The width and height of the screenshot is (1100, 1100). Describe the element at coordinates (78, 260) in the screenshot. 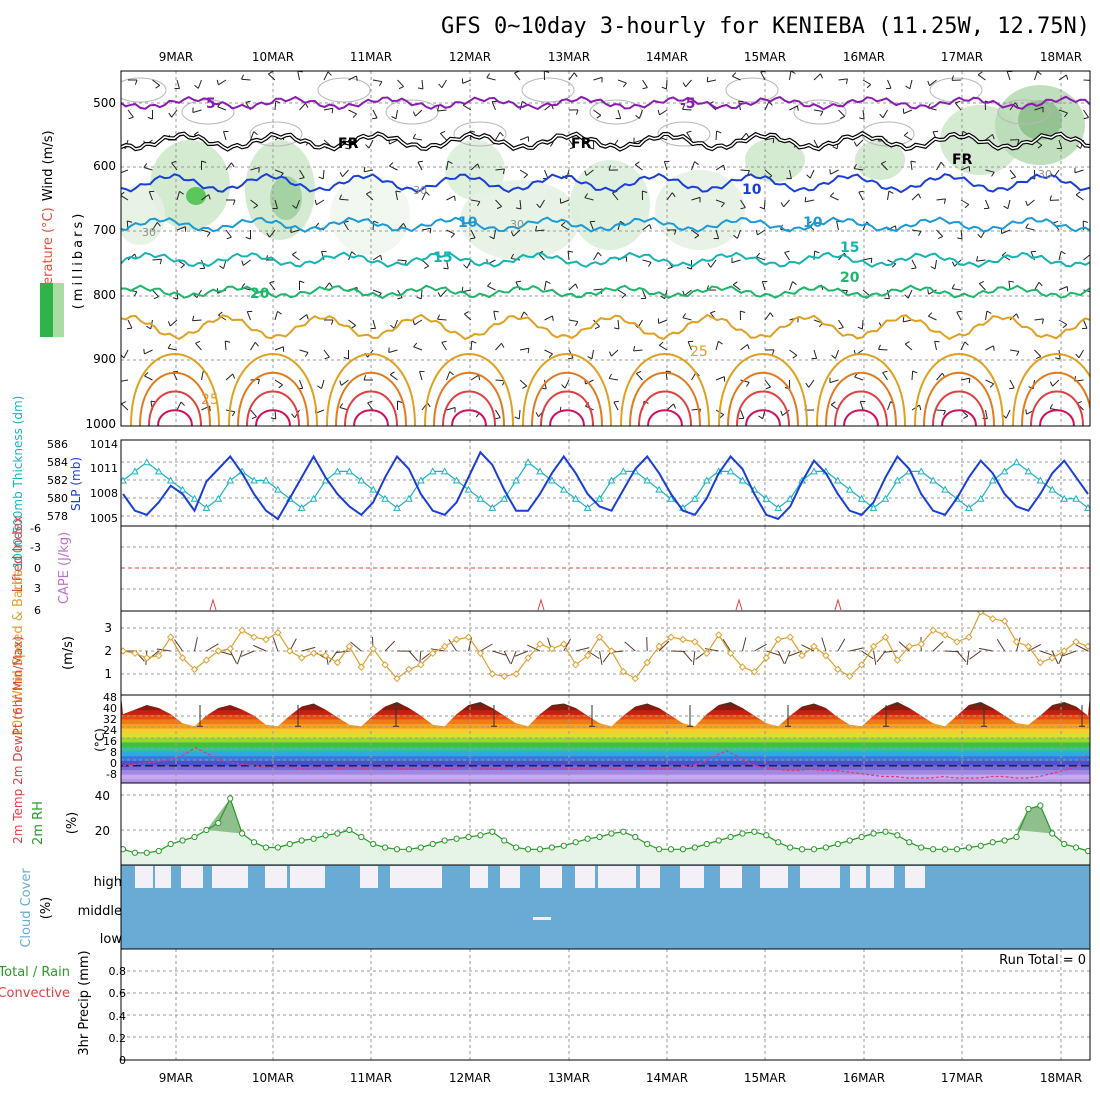

I see `millibars-label: (millibars)` at that location.